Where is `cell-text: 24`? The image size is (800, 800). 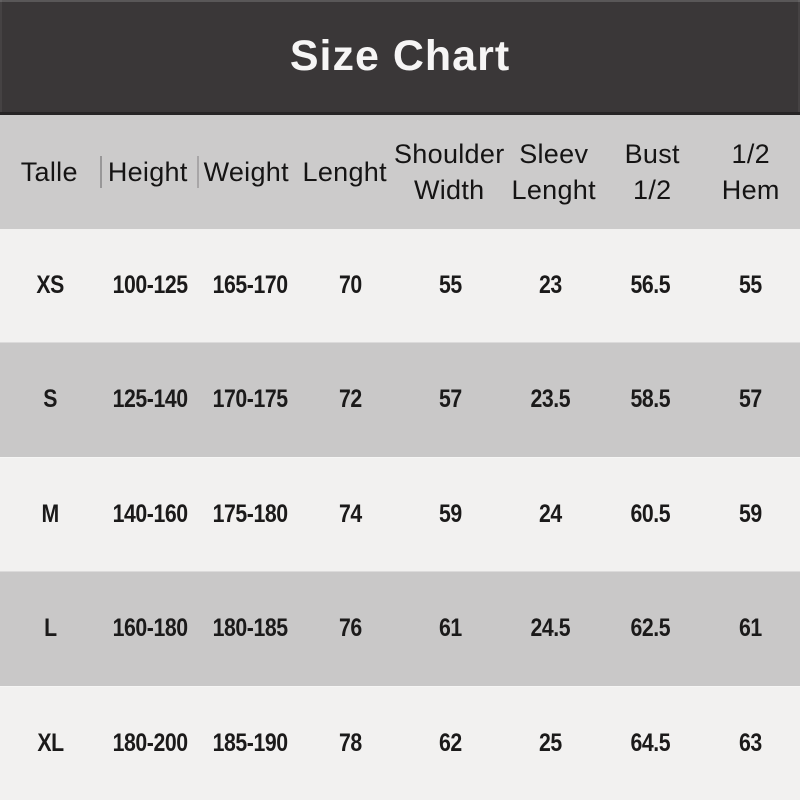
cell-text: 24 is located at coordinates (550, 513).